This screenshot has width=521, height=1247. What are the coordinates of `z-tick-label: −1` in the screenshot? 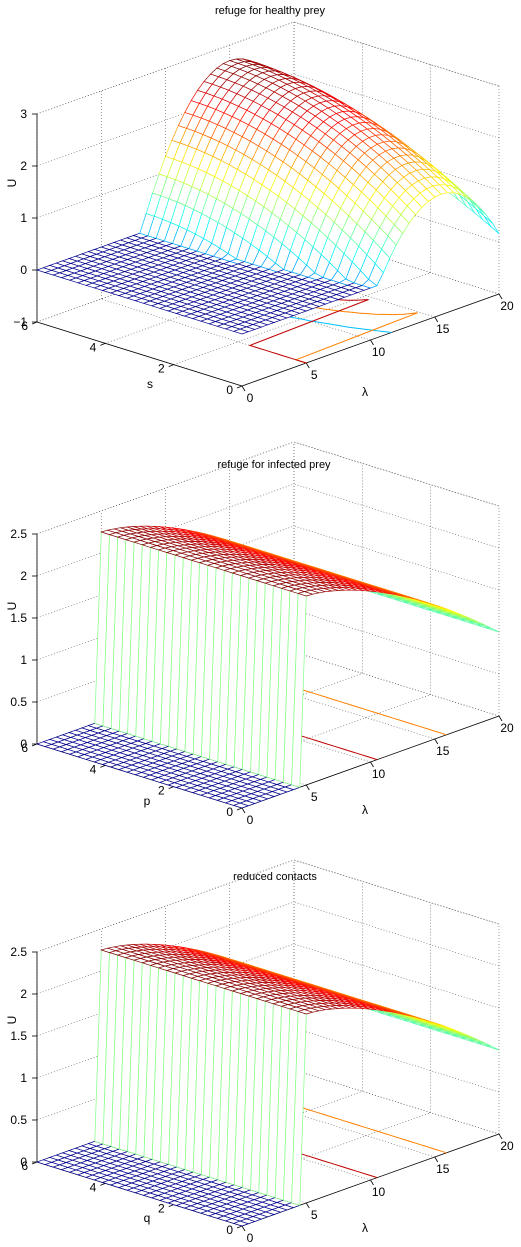 It's located at (20, 322).